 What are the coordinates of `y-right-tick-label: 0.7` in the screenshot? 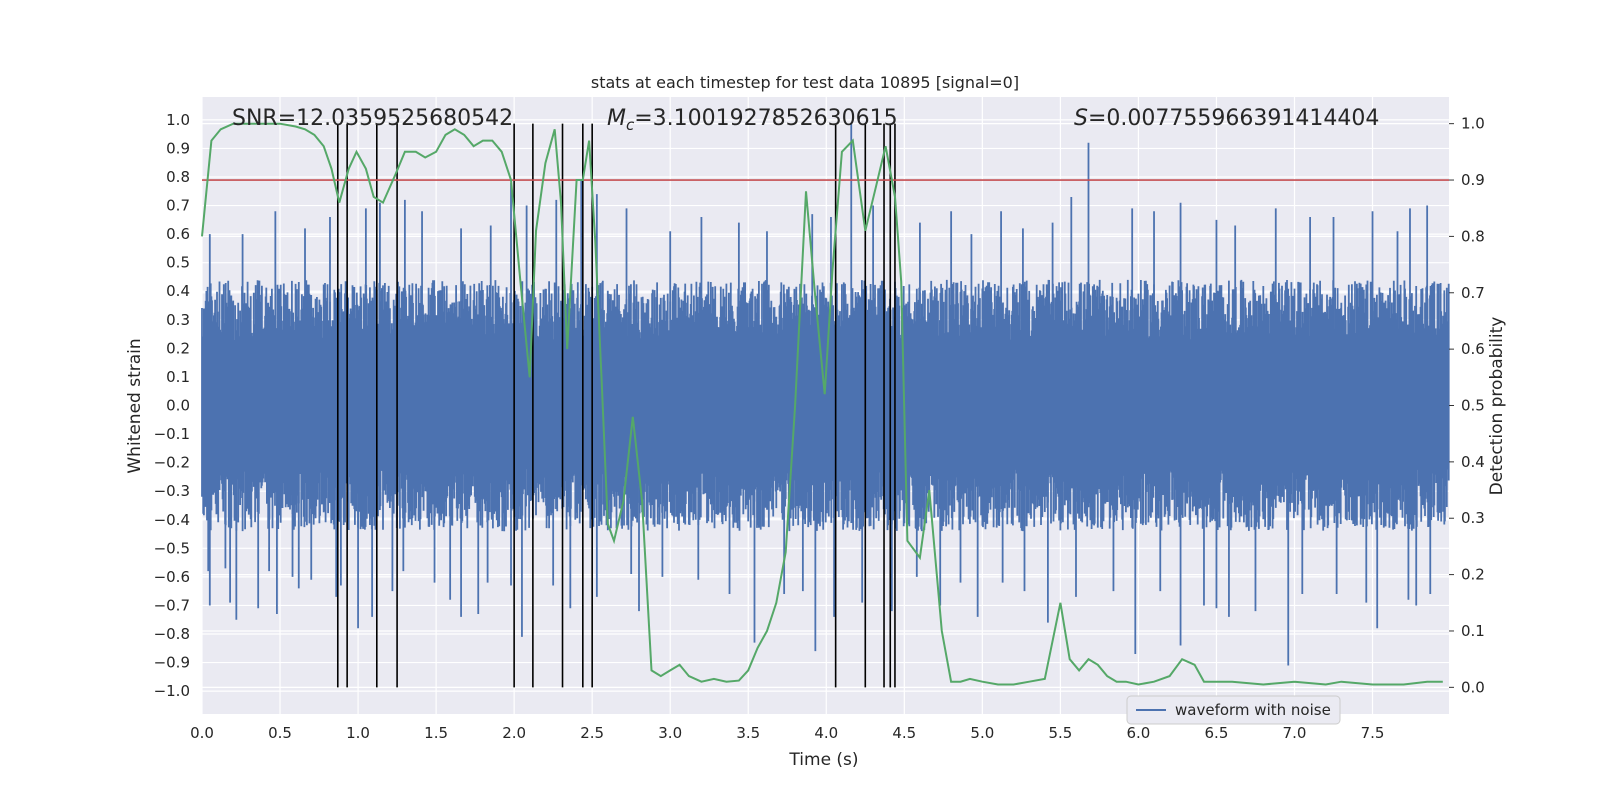 It's located at (1473, 293).